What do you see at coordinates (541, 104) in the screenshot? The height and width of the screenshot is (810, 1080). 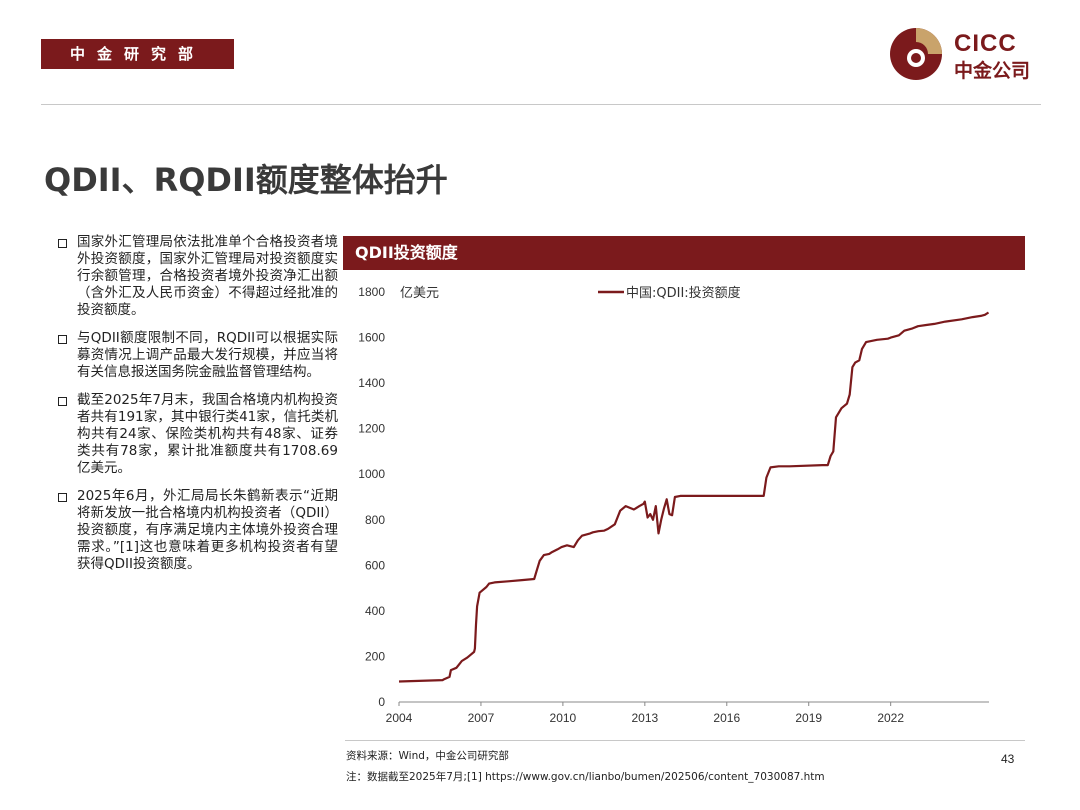 I see `header-divider` at bounding box center [541, 104].